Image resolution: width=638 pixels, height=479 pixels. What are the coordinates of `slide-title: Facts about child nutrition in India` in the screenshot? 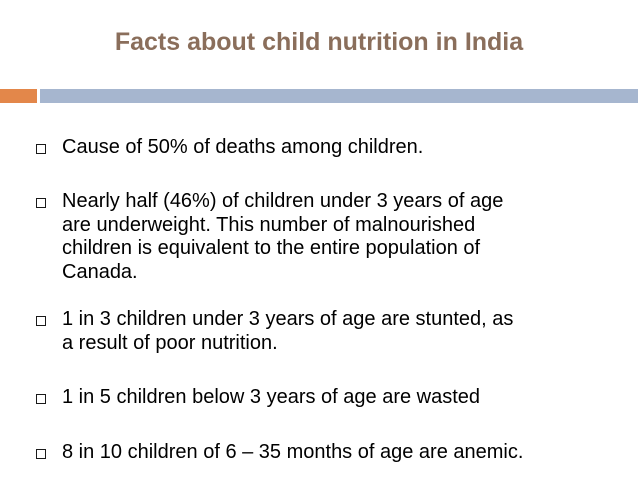 It's located at (319, 42).